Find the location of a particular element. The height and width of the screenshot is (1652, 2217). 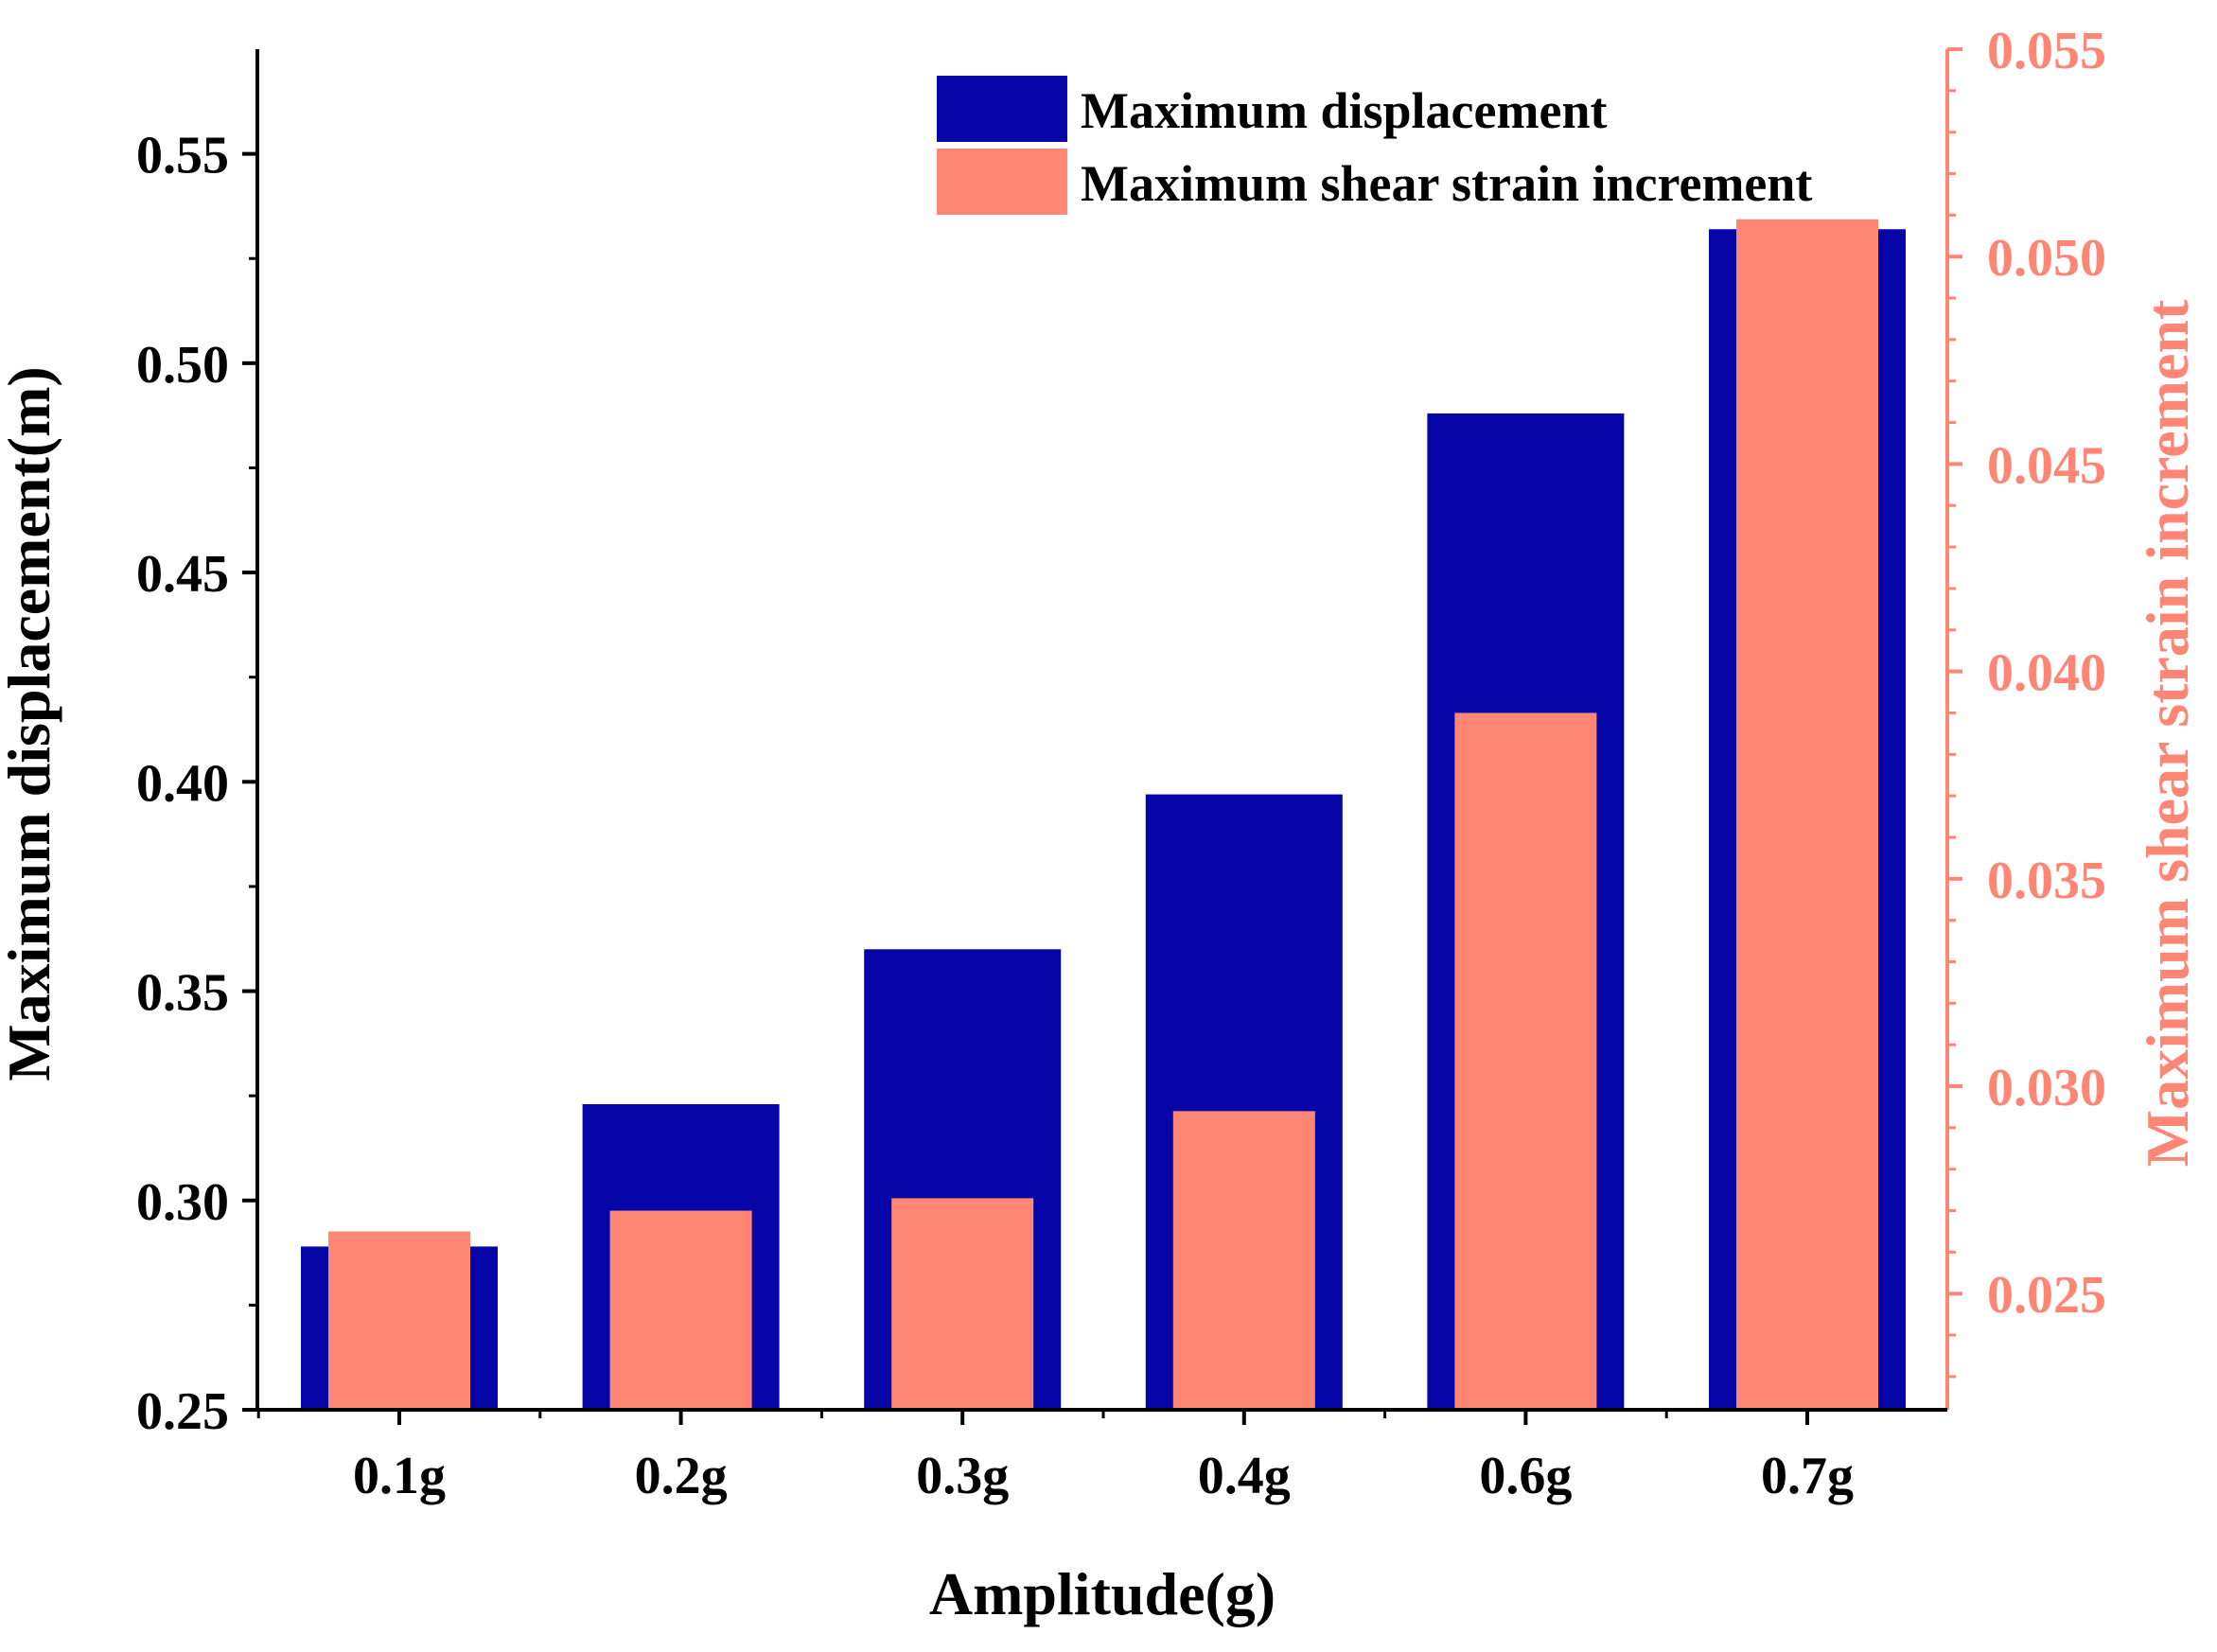

bar-shear-strain-0.7g is located at coordinates (1807, 814).